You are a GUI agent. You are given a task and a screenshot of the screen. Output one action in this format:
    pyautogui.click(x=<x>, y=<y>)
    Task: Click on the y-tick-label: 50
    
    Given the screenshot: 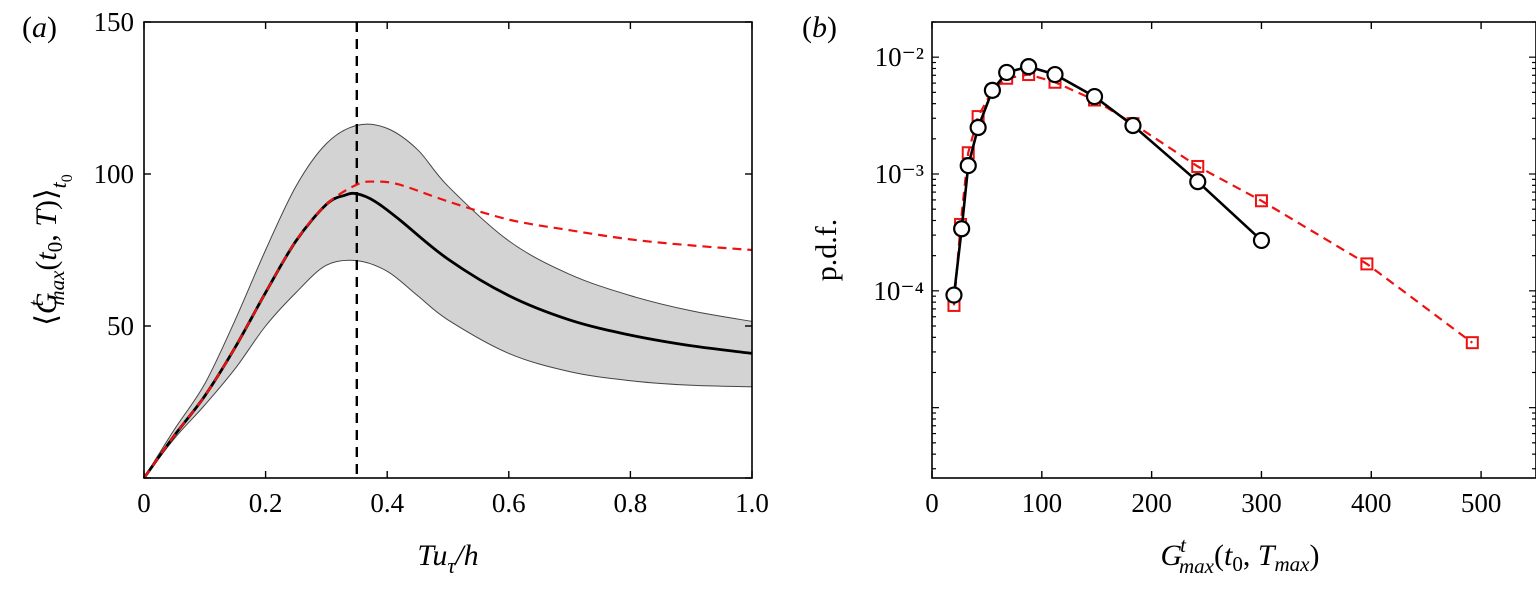 What is the action you would take?
    pyautogui.click(x=120, y=326)
    